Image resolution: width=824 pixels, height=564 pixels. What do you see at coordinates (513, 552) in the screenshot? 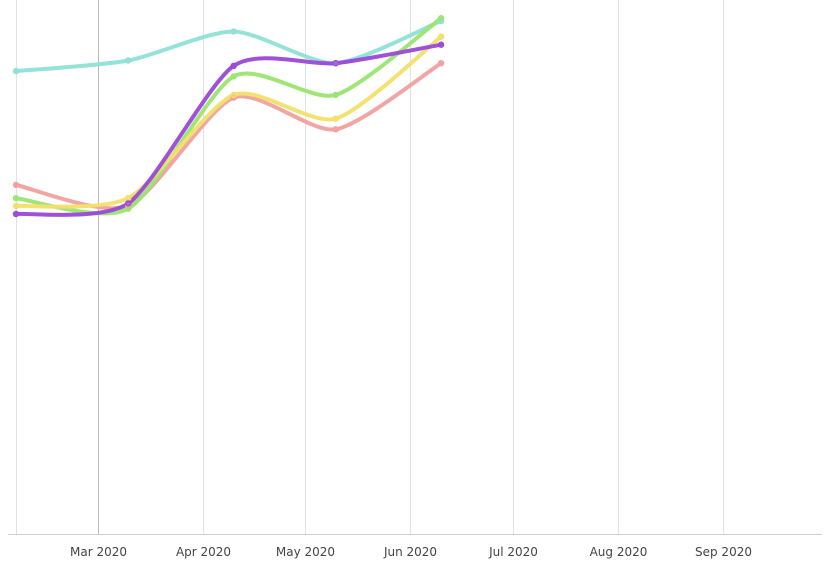
I see `x-tick-label: Jul 2020` at bounding box center [513, 552].